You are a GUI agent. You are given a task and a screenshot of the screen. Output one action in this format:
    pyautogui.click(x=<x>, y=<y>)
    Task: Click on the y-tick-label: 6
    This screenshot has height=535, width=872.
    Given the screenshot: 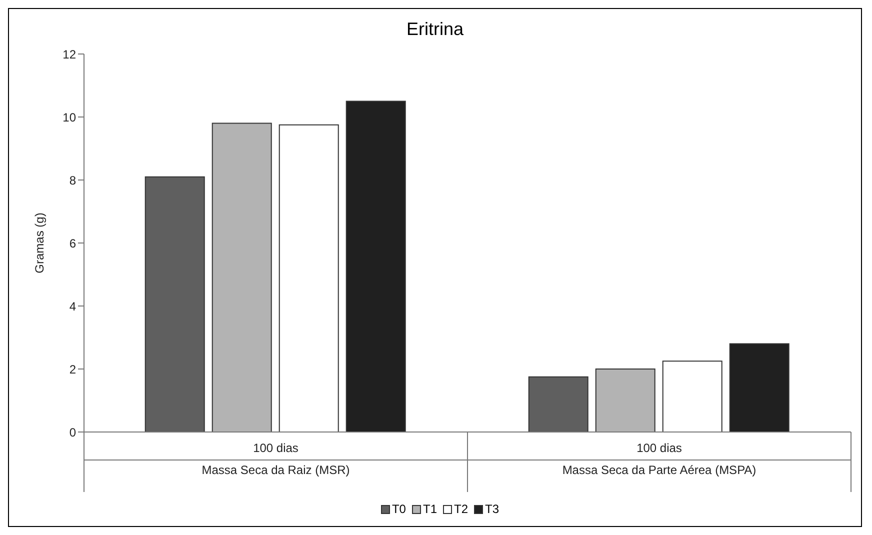 What is the action you would take?
    pyautogui.click(x=72, y=243)
    